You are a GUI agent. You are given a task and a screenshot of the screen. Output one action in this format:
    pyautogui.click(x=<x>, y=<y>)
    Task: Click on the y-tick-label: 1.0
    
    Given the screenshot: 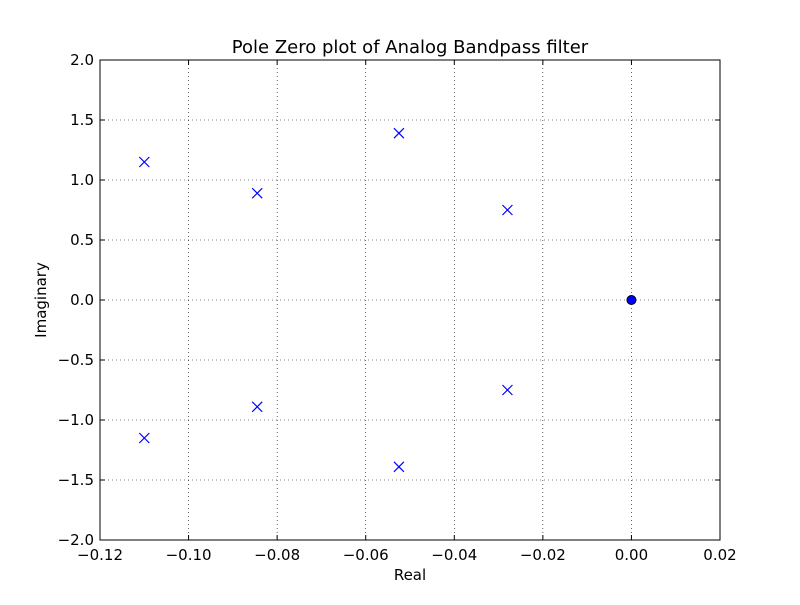 What is the action you would take?
    pyautogui.click(x=82, y=180)
    